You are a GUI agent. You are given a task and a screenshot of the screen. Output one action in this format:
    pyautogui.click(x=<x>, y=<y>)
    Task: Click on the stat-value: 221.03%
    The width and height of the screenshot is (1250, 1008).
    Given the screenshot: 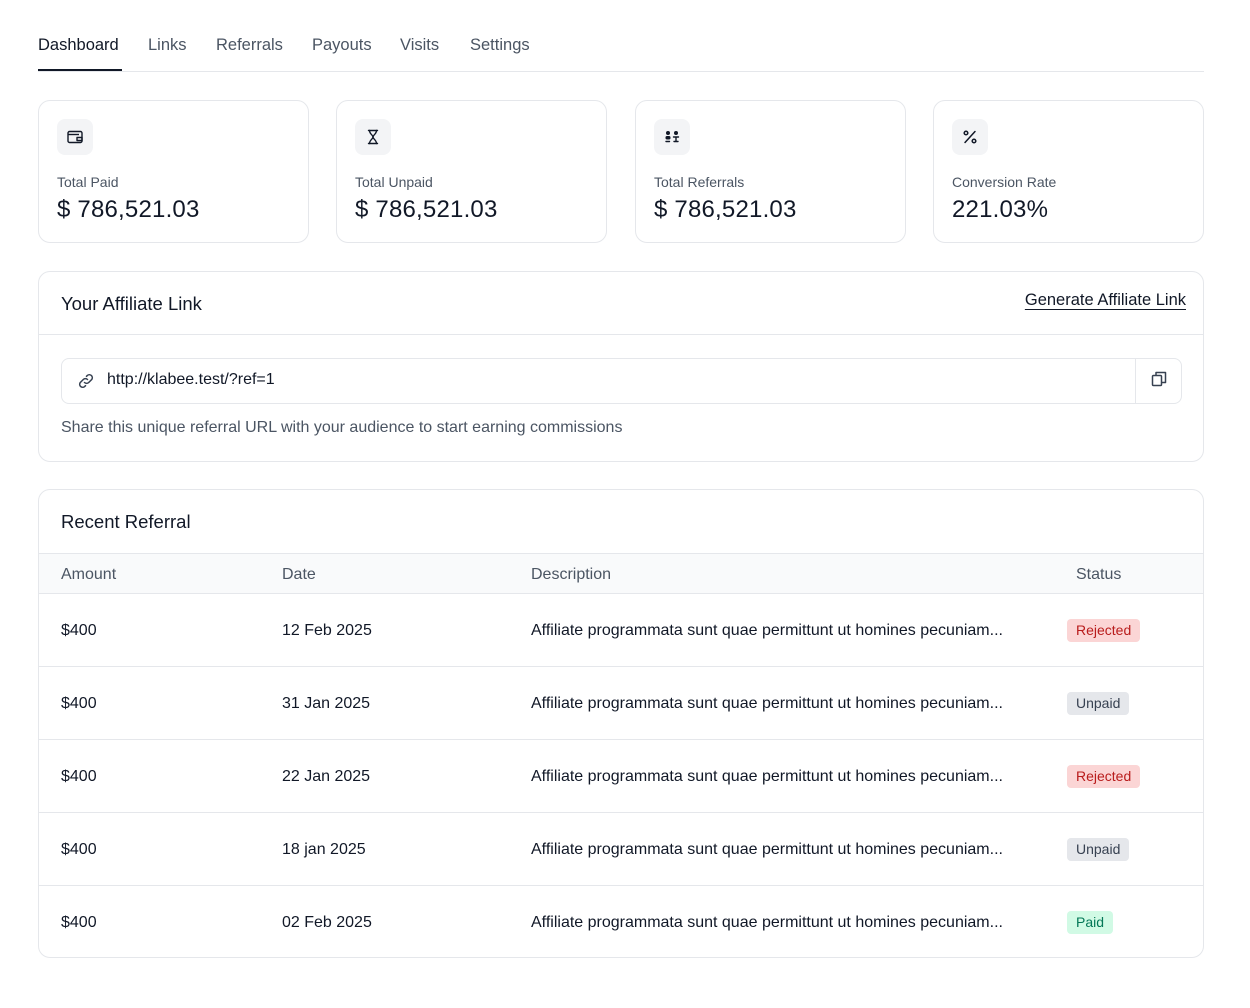 What is the action you would take?
    pyautogui.click(x=1000, y=209)
    